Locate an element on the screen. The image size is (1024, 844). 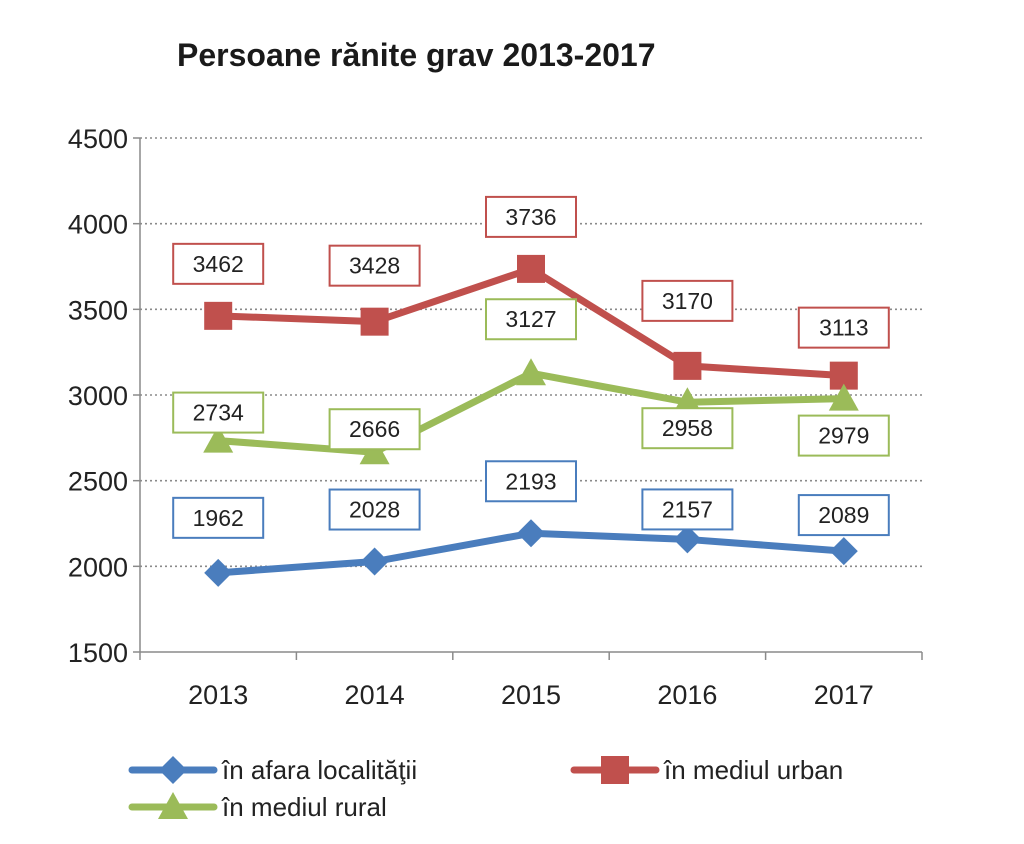
data-label-text: 2958 is located at coordinates (687, 428).